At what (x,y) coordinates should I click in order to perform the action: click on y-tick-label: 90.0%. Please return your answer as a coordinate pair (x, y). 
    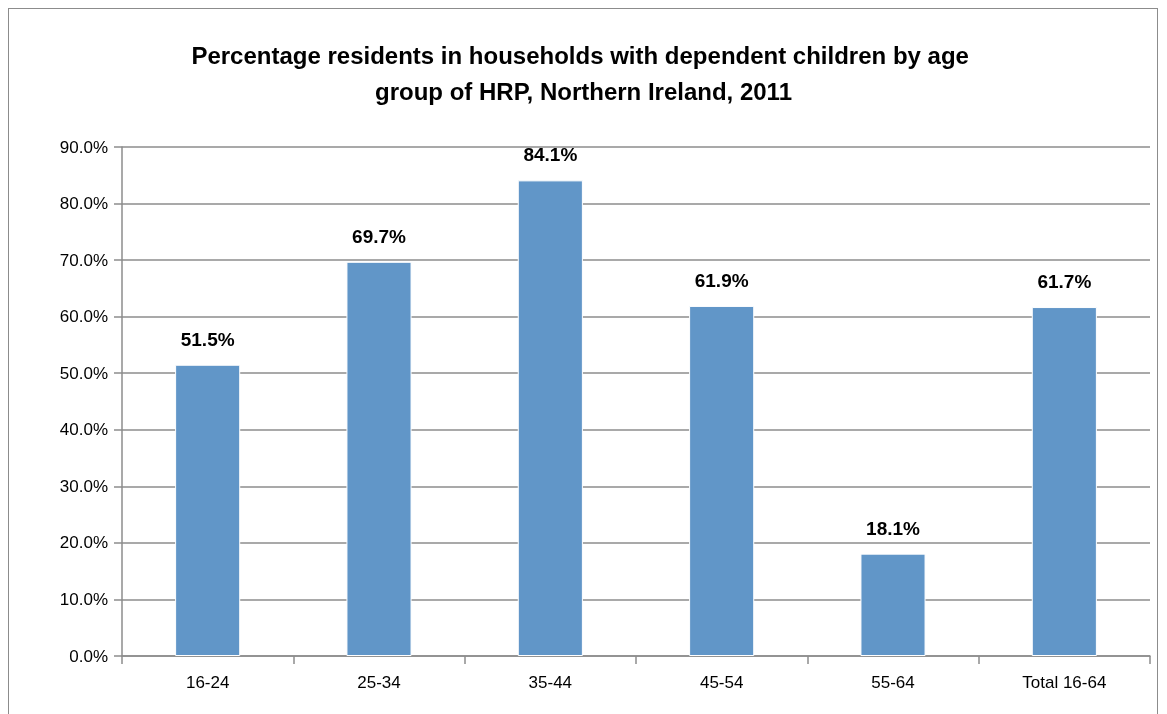
    Looking at the image, I should click on (83, 147).